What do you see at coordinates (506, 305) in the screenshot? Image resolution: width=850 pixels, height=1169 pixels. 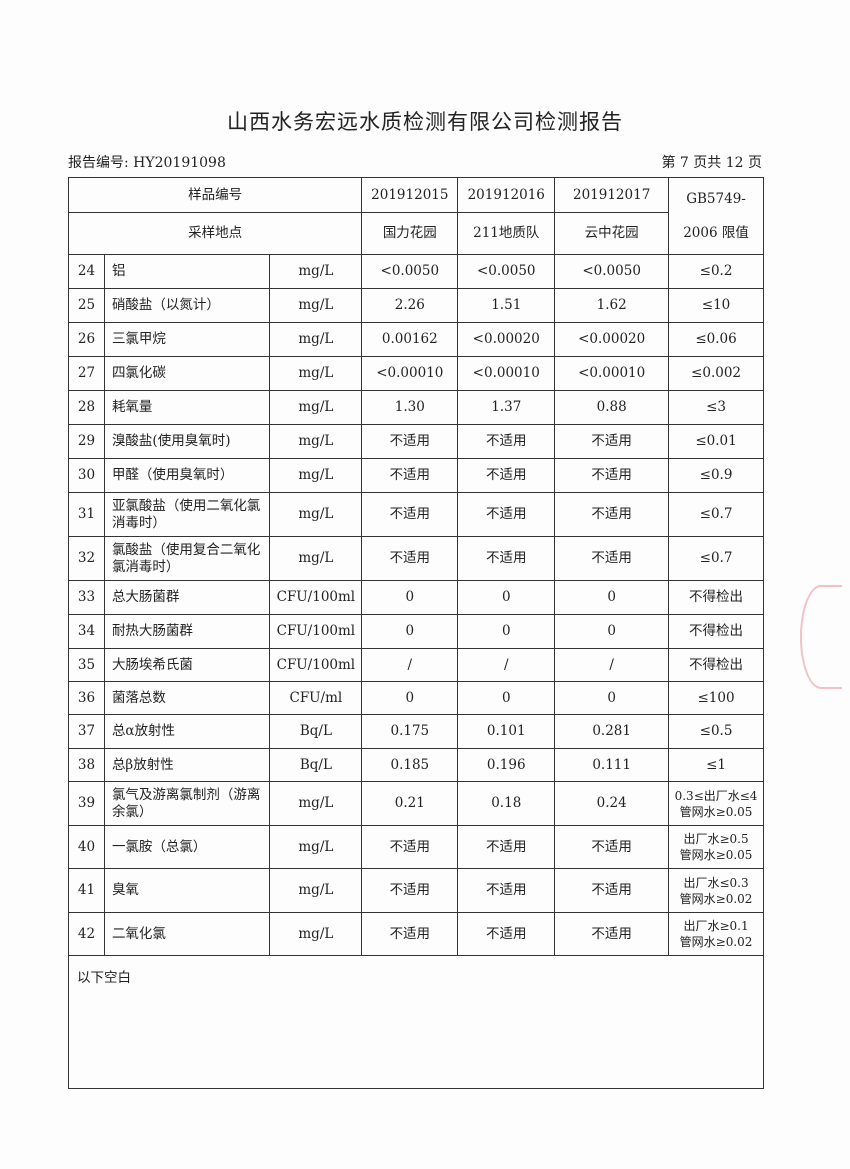 I see `result-value: 1.51` at bounding box center [506, 305].